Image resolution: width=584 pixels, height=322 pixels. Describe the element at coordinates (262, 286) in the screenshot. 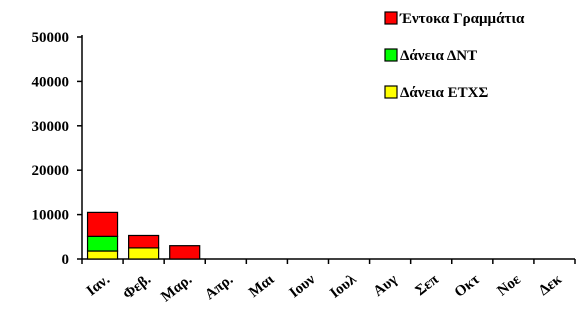

I see `x-tick-label: Μαι` at that location.